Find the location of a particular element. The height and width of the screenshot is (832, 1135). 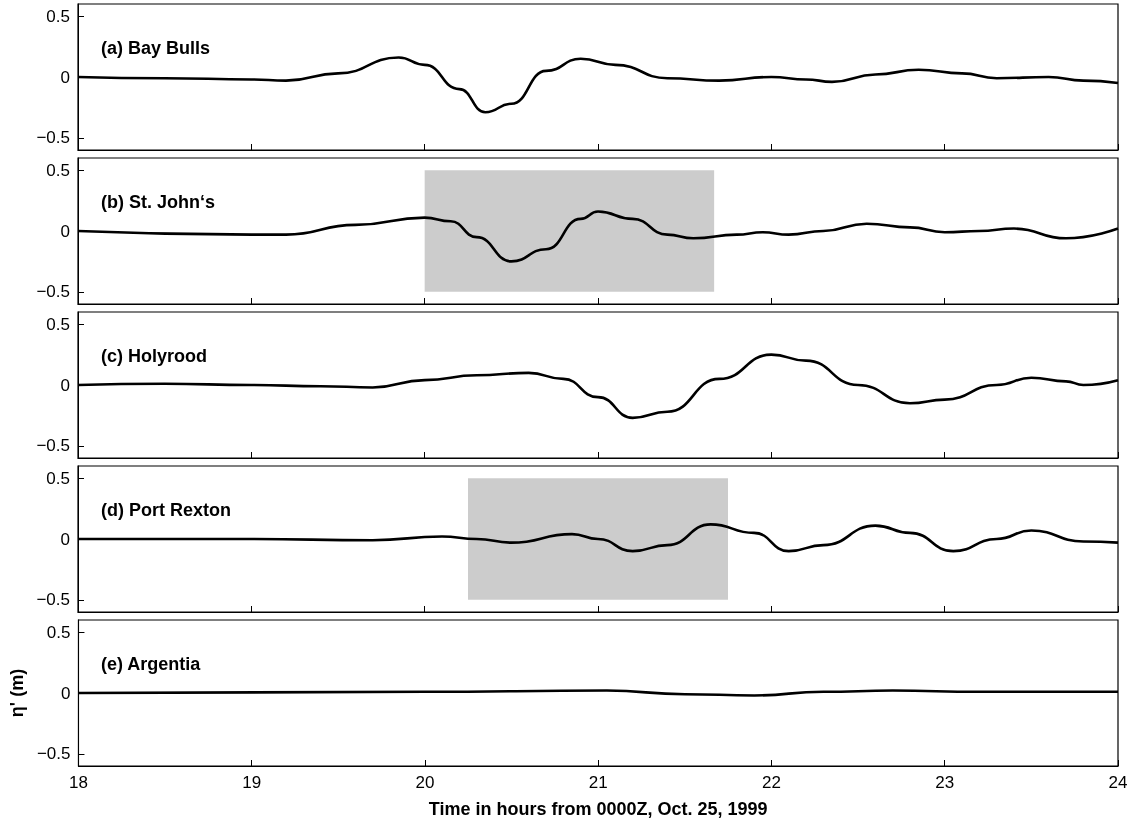

text: (d) Port Rexton is located at coordinates (166, 510).